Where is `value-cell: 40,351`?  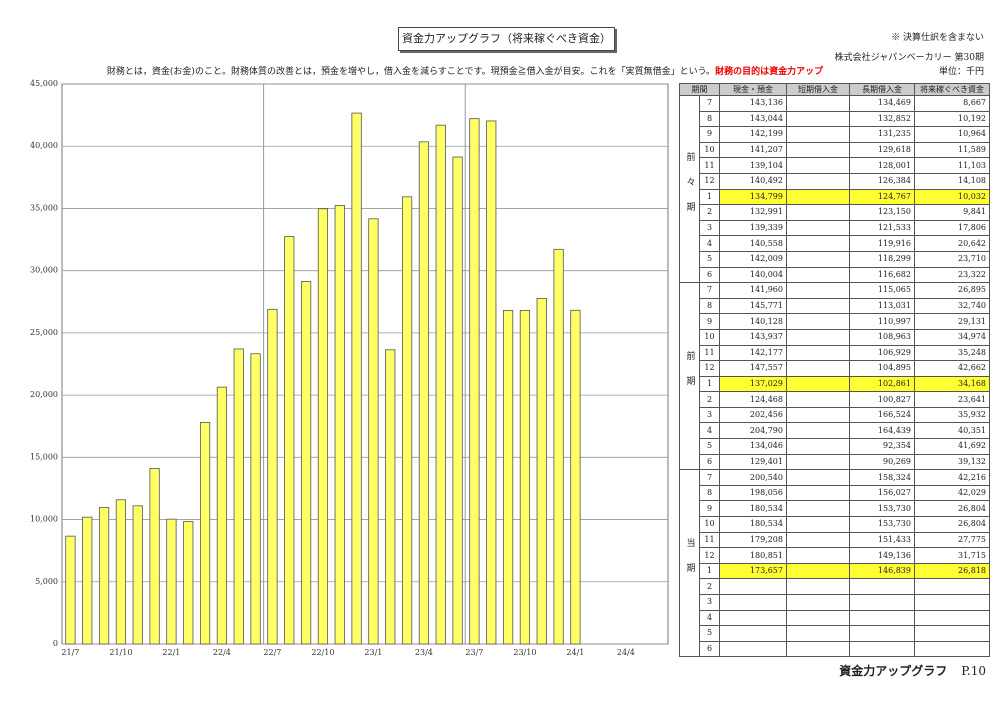 value-cell: 40,351 is located at coordinates (952, 431).